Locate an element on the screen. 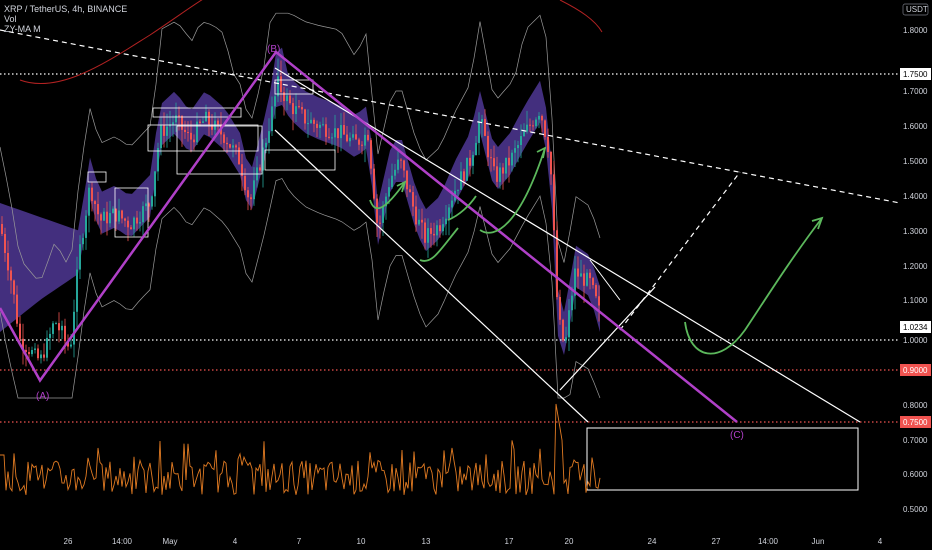 The height and width of the screenshot is (550, 932). price-tick-label: 1.5000 is located at coordinates (915, 161).